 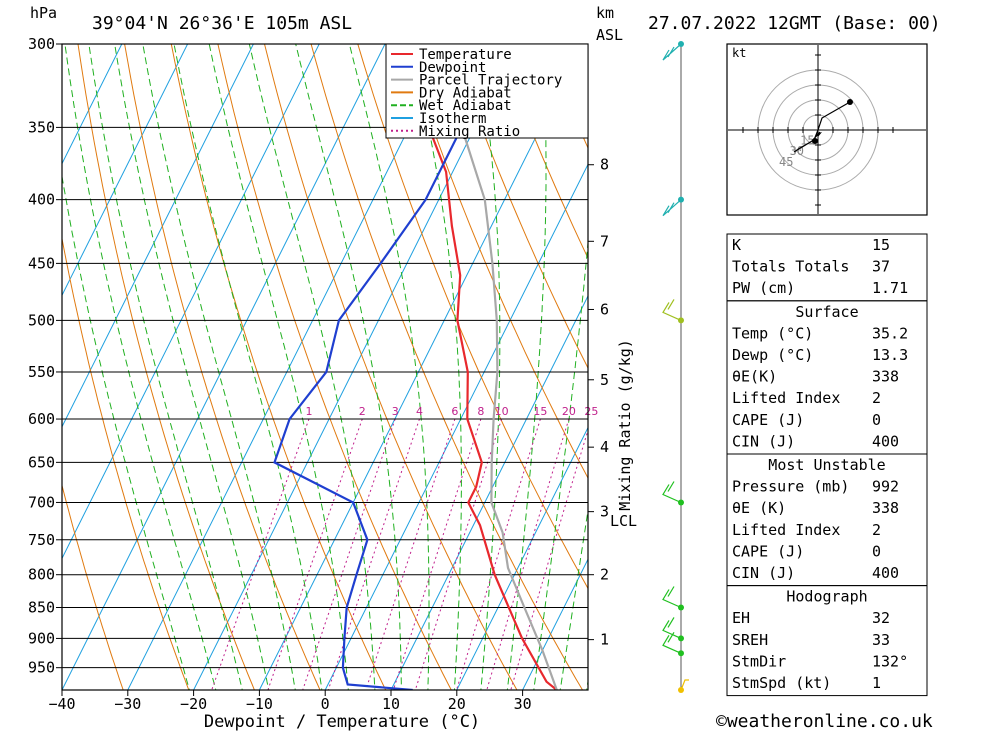 I want to click on mixing-ratio-label: 20, so click(x=569, y=411).